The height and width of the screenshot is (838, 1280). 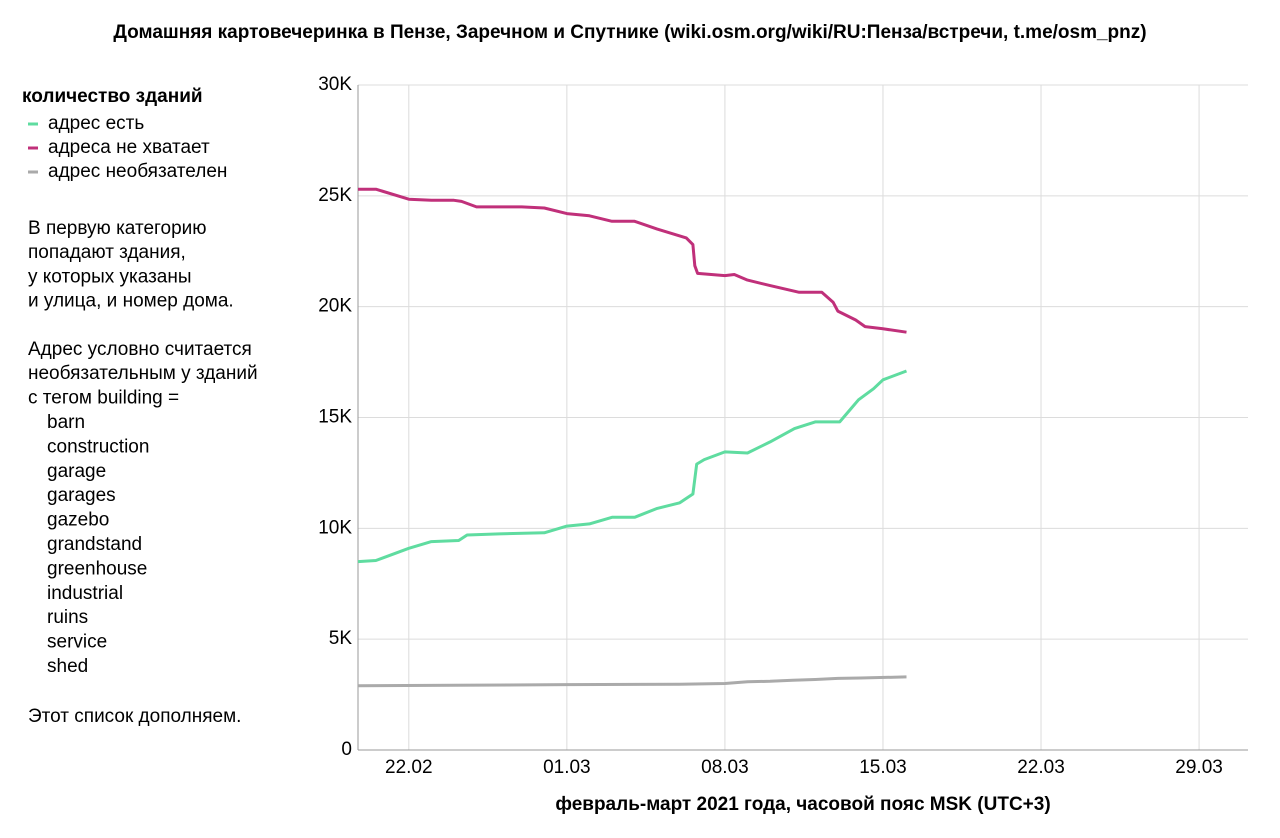 I want to click on y-tick-label: 10K, so click(x=335, y=527).